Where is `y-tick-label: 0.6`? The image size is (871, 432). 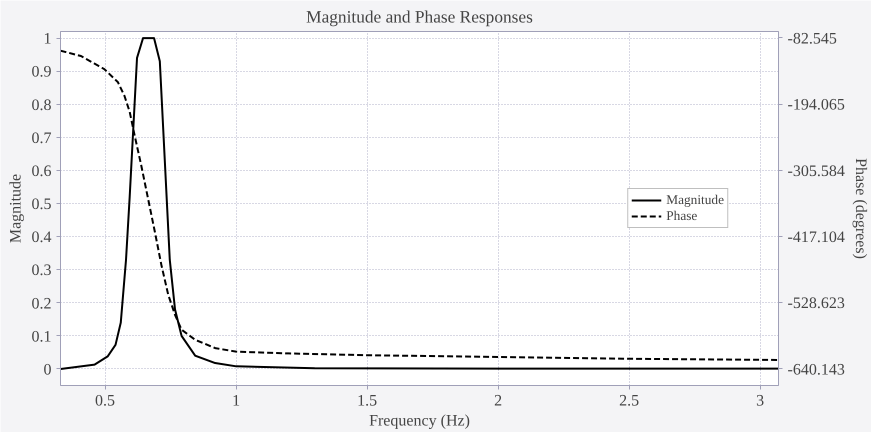 y-tick-label: 0.6 is located at coordinates (42, 171).